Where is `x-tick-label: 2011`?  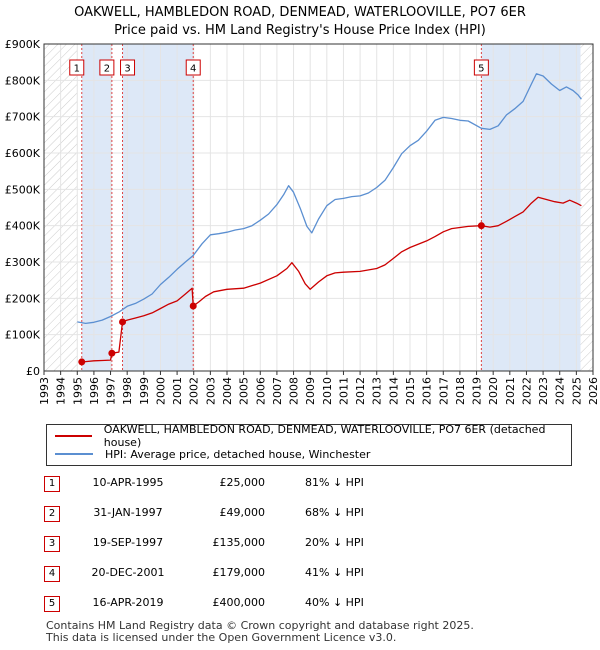 x-tick-label: 2011 is located at coordinates (343, 391).